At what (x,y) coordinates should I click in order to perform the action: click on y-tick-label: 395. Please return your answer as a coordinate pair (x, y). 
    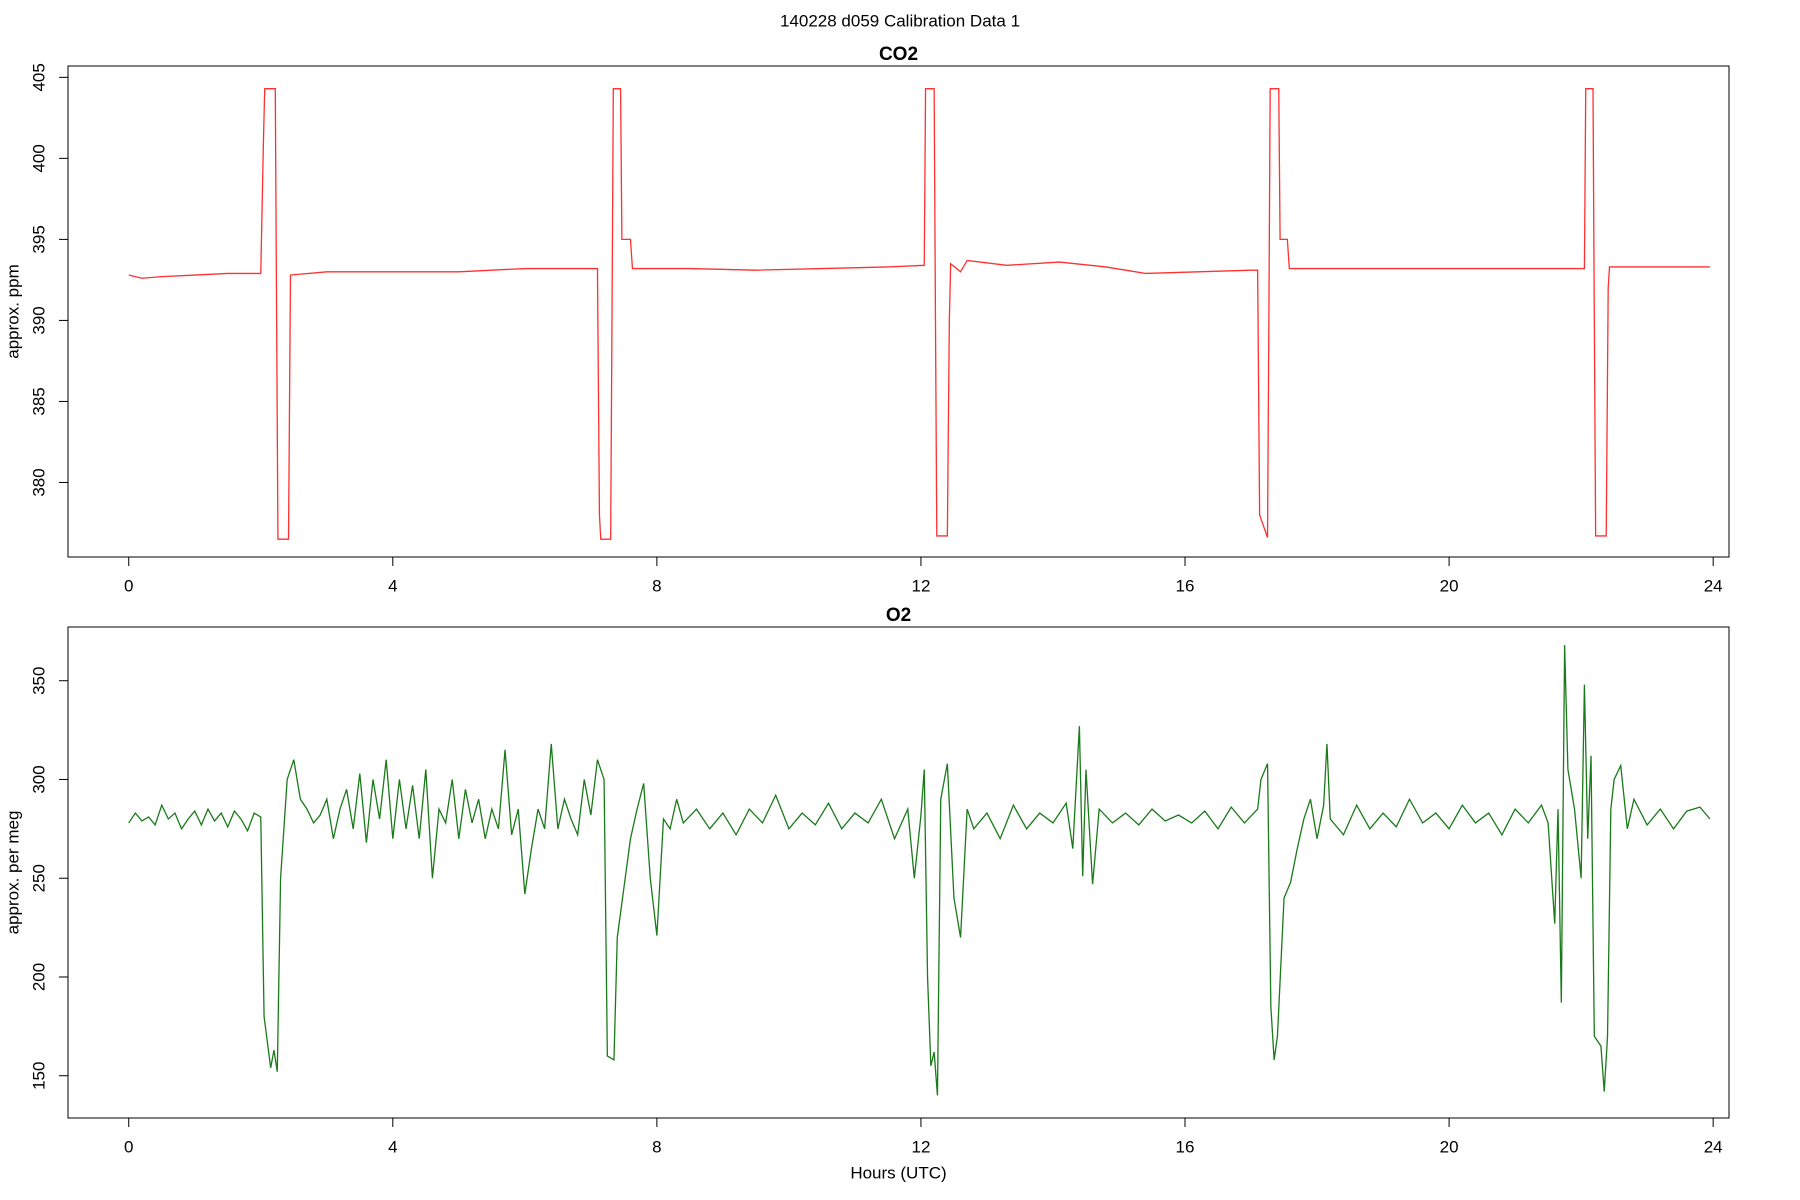
    Looking at the image, I should click on (38, 239).